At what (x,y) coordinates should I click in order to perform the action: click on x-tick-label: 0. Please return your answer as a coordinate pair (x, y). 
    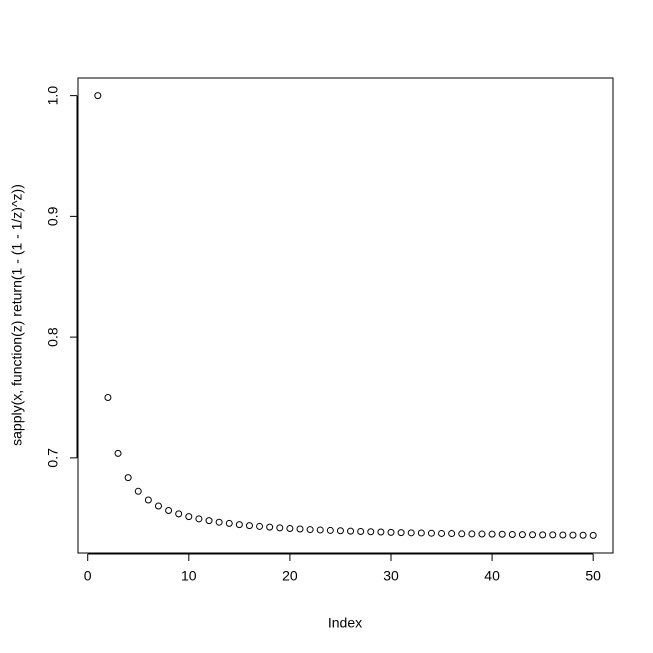
    Looking at the image, I should click on (88, 576).